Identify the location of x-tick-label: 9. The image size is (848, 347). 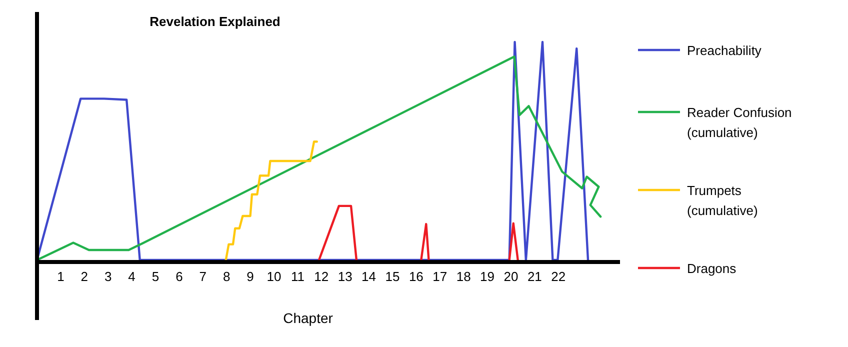
(250, 276).